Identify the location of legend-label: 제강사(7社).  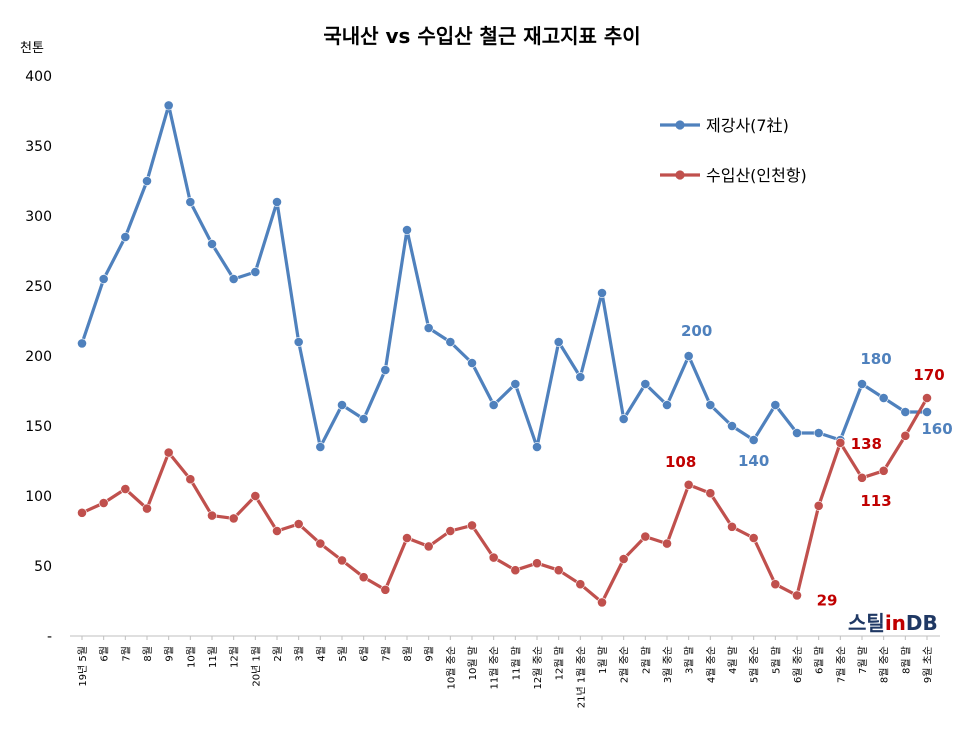
(747, 125).